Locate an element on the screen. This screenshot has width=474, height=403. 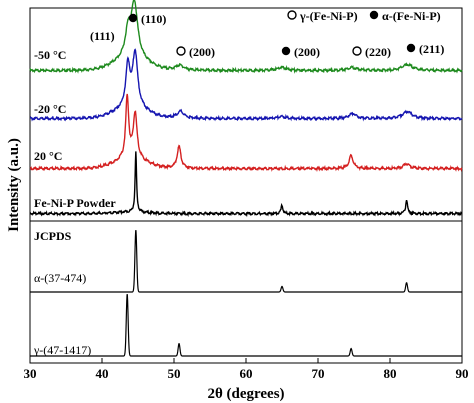
legend-gamma-label: γ-(Fe-Ni-P) is located at coordinates (328, 16).